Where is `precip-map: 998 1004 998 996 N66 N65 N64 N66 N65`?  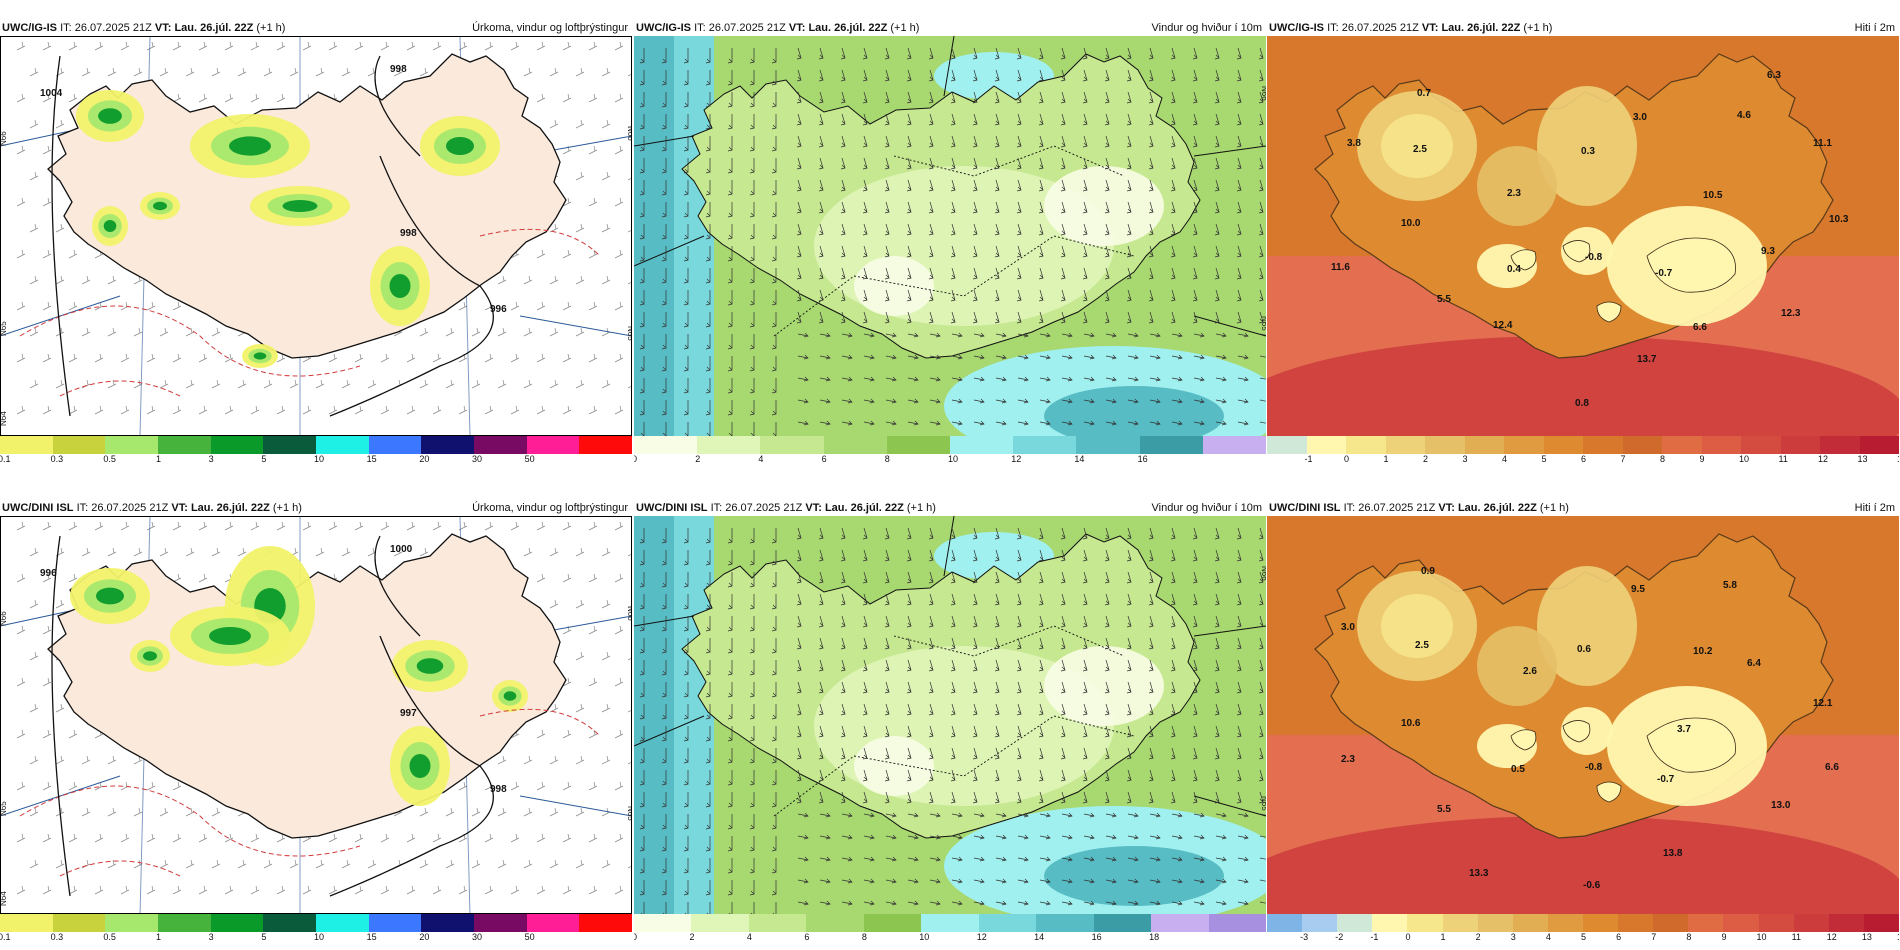 precip-map: 998 1004 998 996 N66 N65 N64 N66 N65 is located at coordinates (316, 236).